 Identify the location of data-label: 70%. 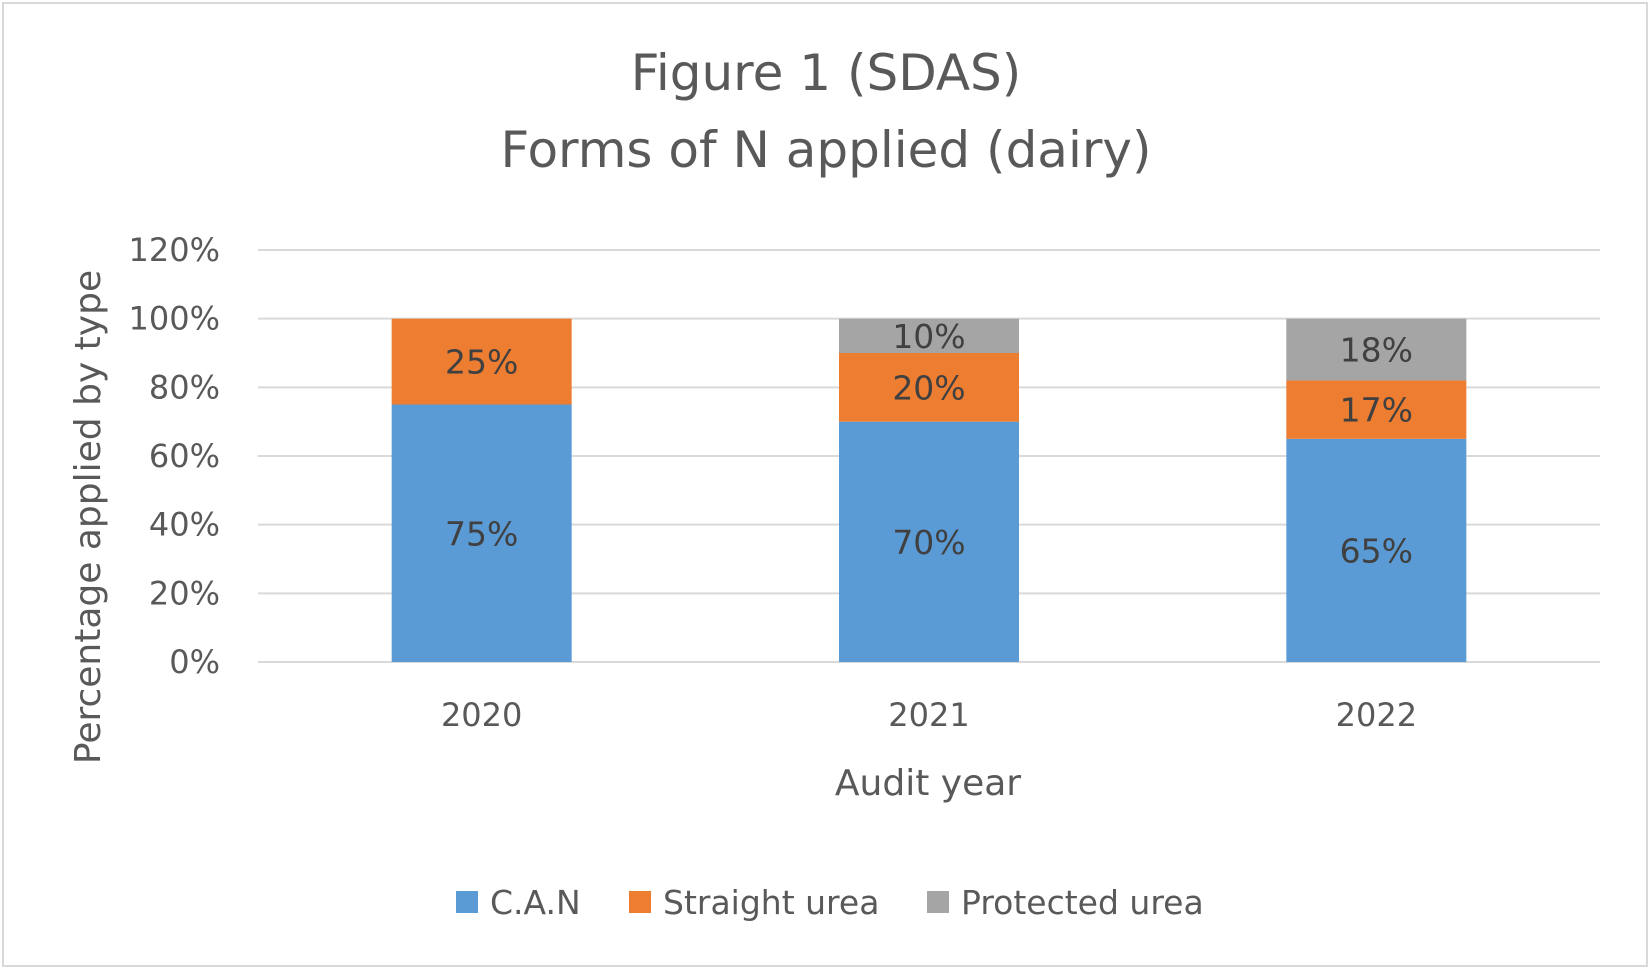
(928, 542).